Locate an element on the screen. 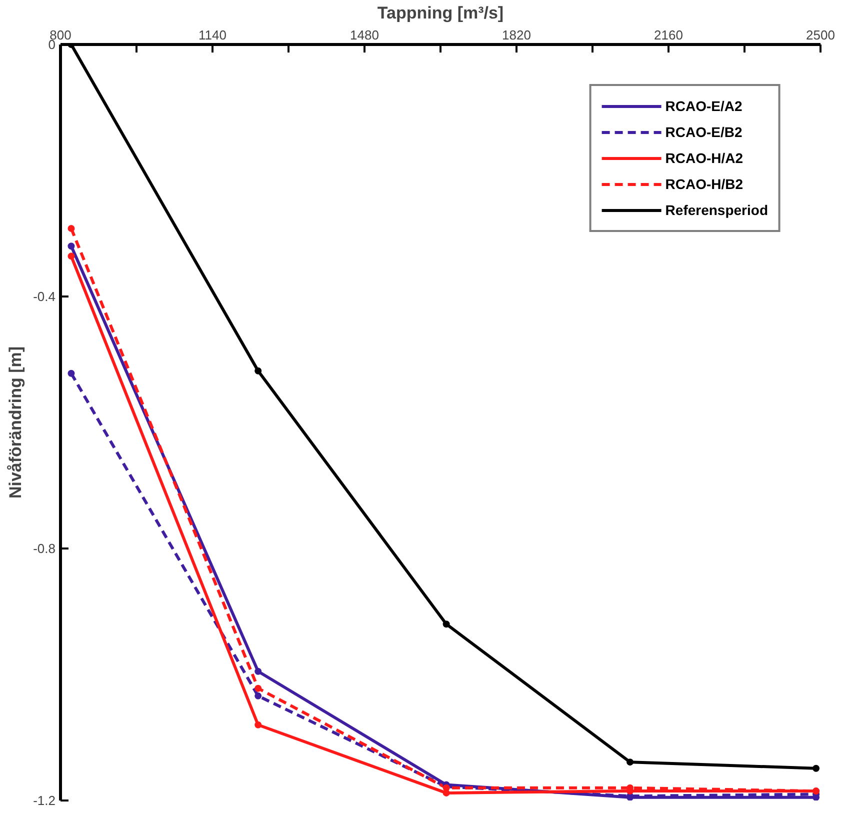 Image resolution: width=859 pixels, height=827 pixels. y-tick-label: -0.4 is located at coordinates (44, 296).